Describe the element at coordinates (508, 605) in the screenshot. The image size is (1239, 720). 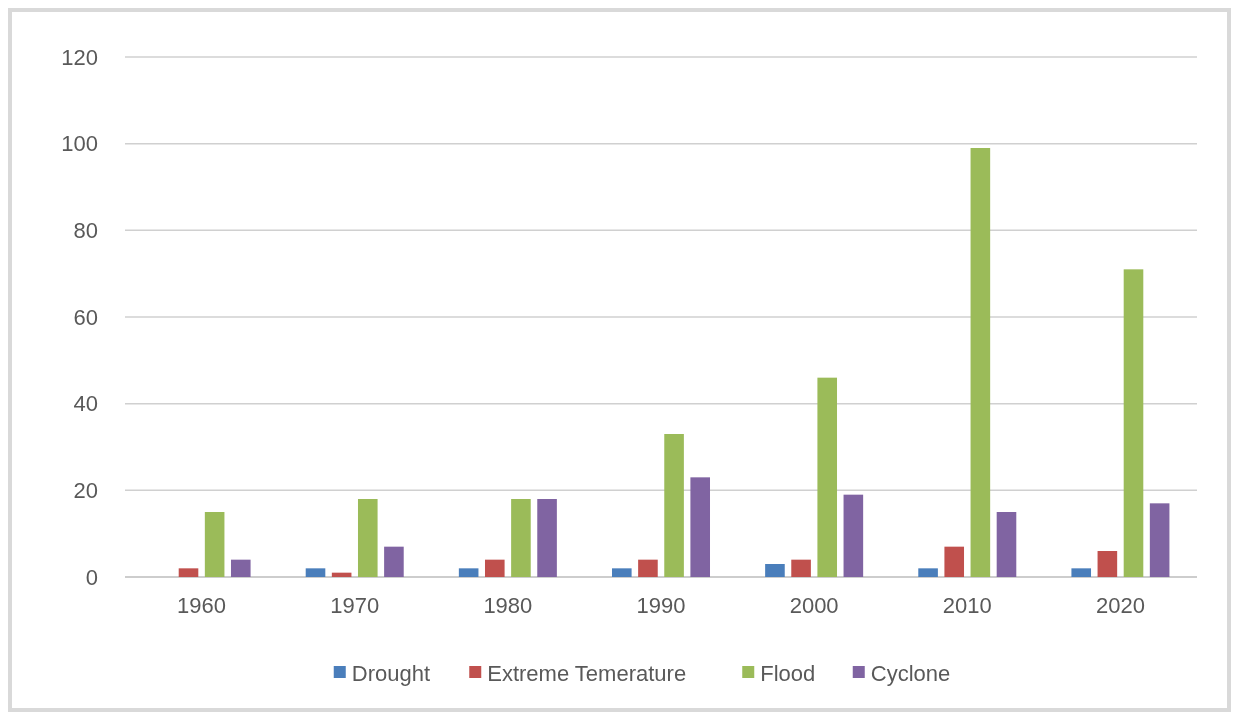
I see `x-tick-label: 1980` at that location.